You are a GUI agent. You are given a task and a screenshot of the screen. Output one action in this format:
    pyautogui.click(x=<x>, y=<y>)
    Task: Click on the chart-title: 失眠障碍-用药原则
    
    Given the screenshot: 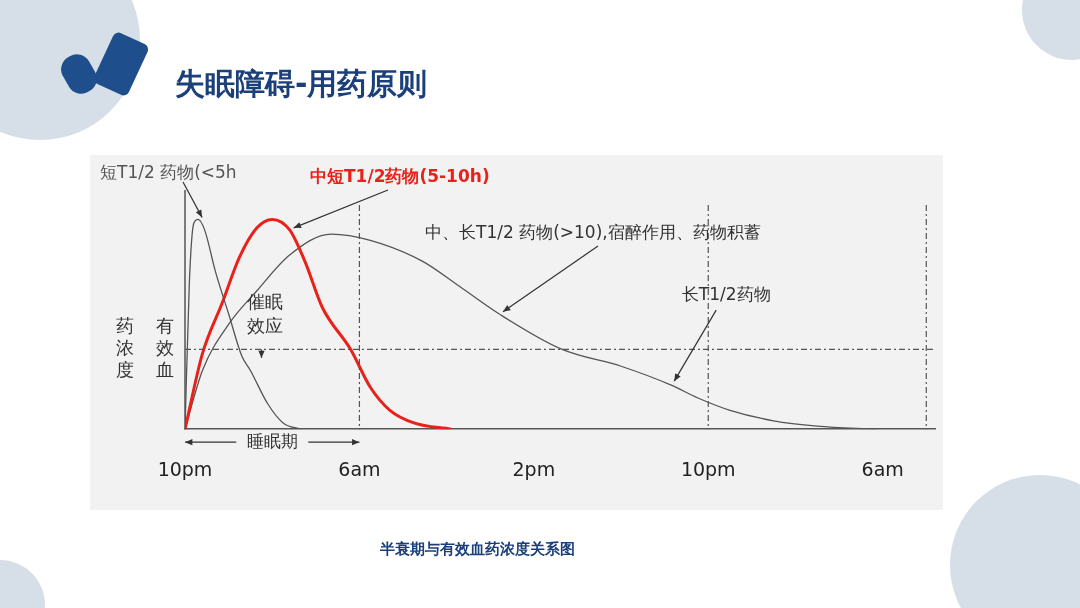 What is the action you would take?
    pyautogui.click(x=301, y=84)
    